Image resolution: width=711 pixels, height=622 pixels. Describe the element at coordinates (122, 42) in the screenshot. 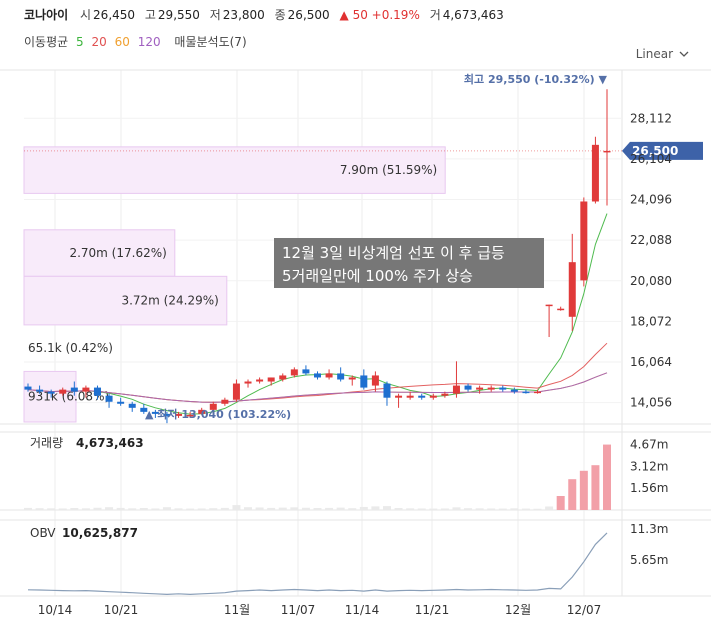

I see `ma60-label: 60` at that location.